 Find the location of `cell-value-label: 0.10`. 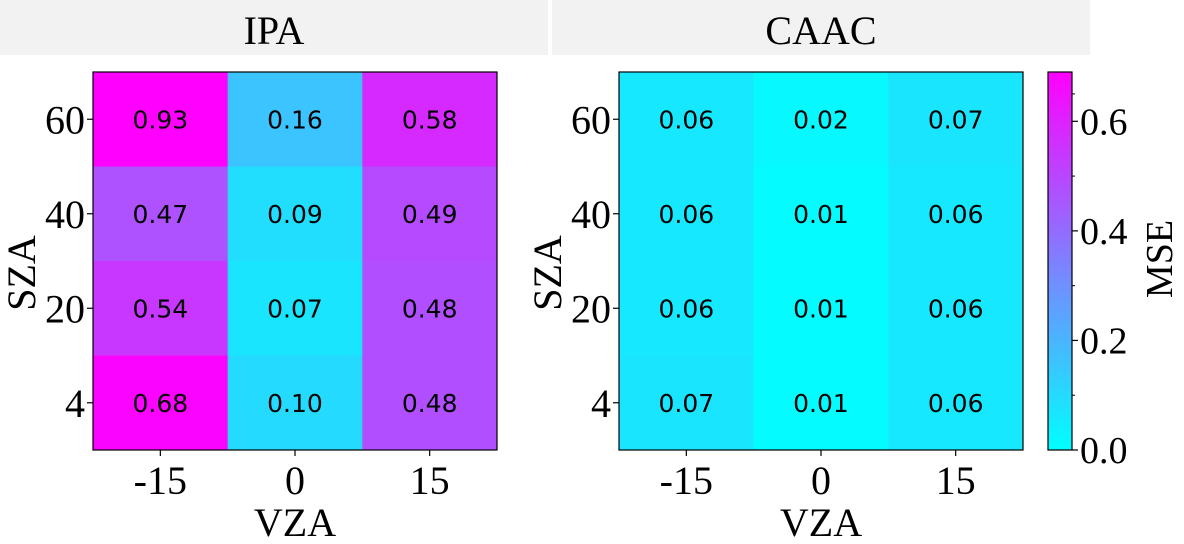

cell-value-label: 0.10 is located at coordinates (295, 403).